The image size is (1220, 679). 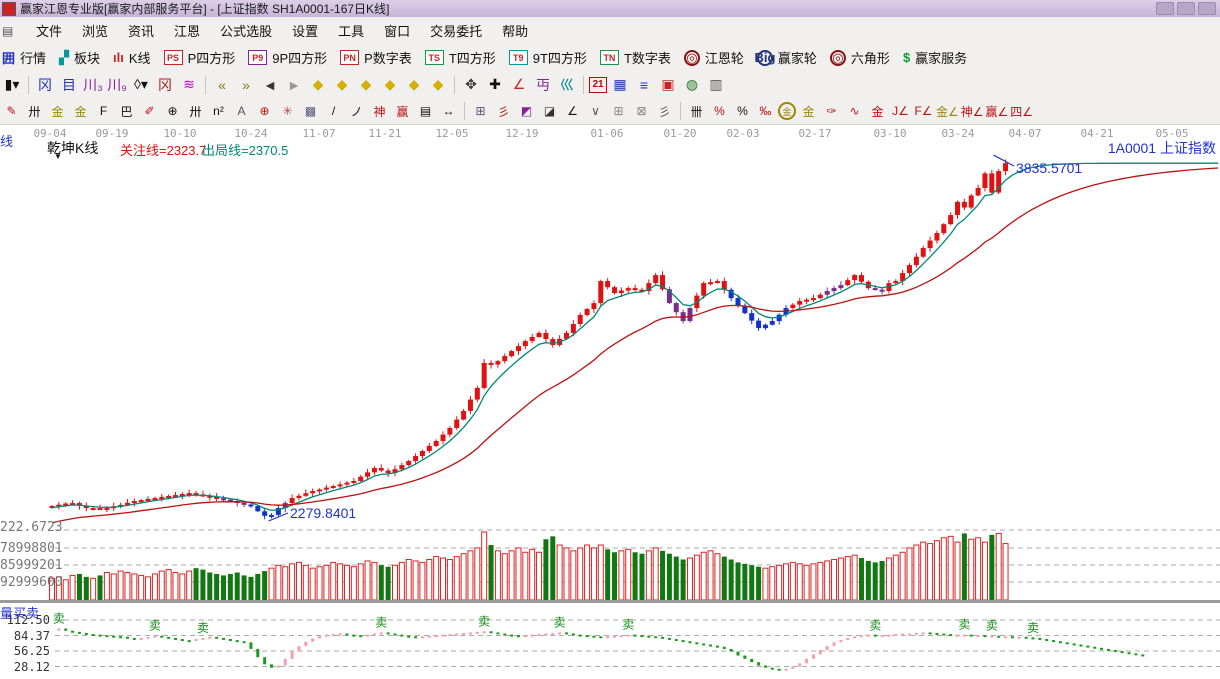 I want to click on shen-fence-icon: 神, so click(x=379, y=111).